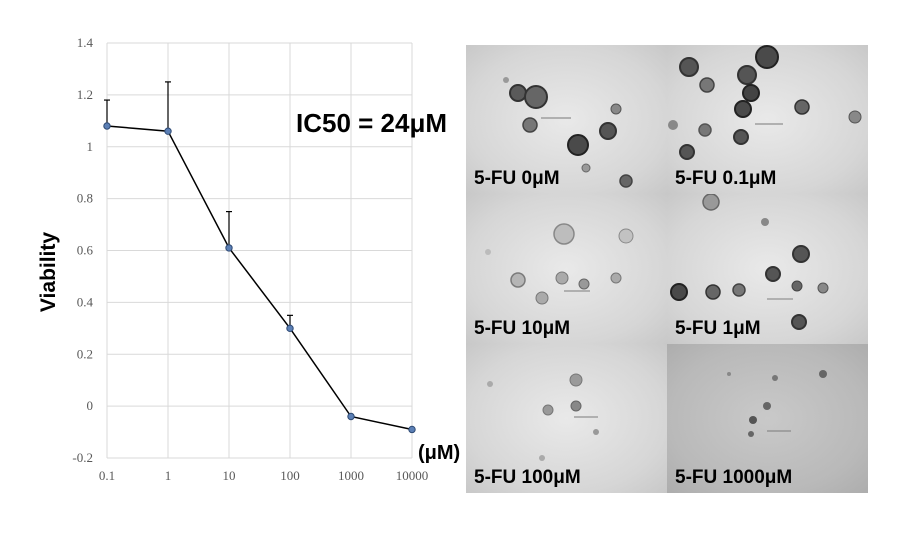 The height and width of the screenshot is (560, 909). What do you see at coordinates (734, 477) in the screenshot?
I see `panel-label: 5-FU 1000μM` at bounding box center [734, 477].